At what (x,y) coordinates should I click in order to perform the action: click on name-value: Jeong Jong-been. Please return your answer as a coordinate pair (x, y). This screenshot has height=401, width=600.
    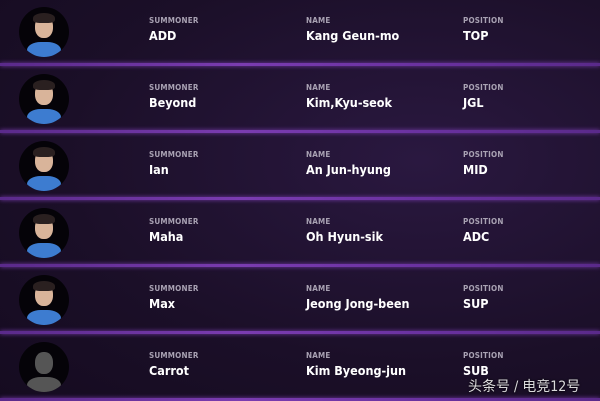
    Looking at the image, I should click on (358, 303).